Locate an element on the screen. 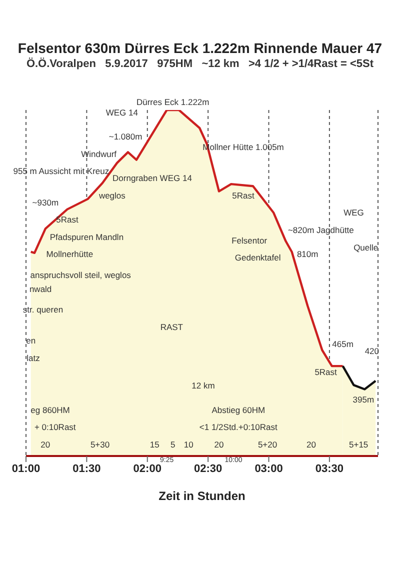 This screenshot has height=580, width=400. annotation: 395m is located at coordinates (363, 399).